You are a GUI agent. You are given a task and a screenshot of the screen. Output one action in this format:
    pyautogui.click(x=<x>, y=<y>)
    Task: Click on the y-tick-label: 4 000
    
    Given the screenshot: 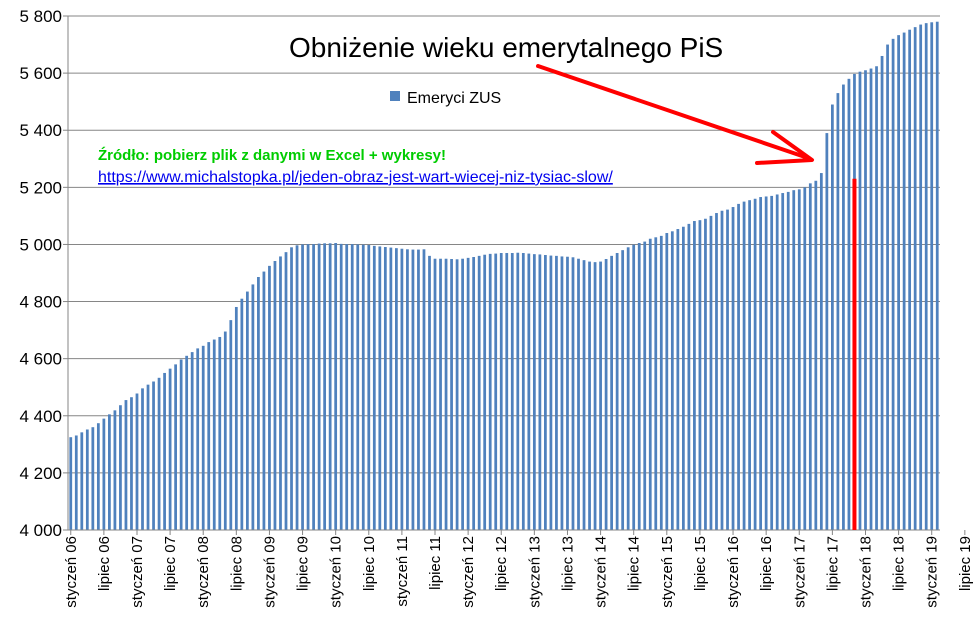 What is the action you would take?
    pyautogui.click(x=40, y=530)
    